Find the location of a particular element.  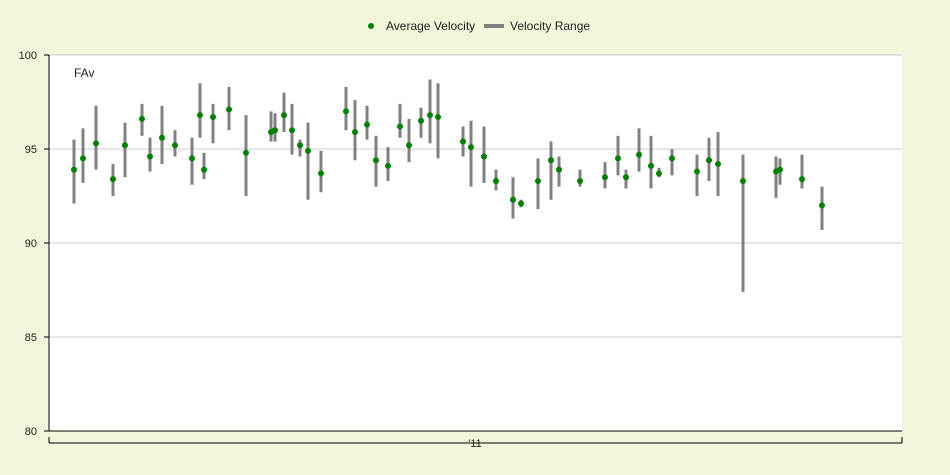

y-tick-label: 100 is located at coordinates (28, 56).